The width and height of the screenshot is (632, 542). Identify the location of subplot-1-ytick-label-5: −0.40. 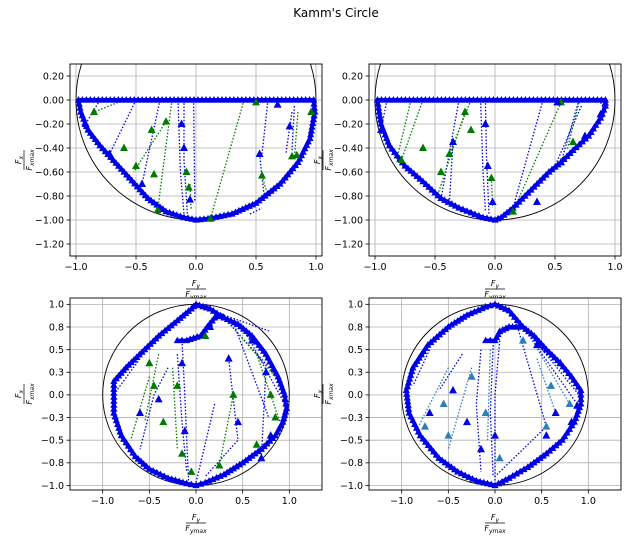
(49, 148).